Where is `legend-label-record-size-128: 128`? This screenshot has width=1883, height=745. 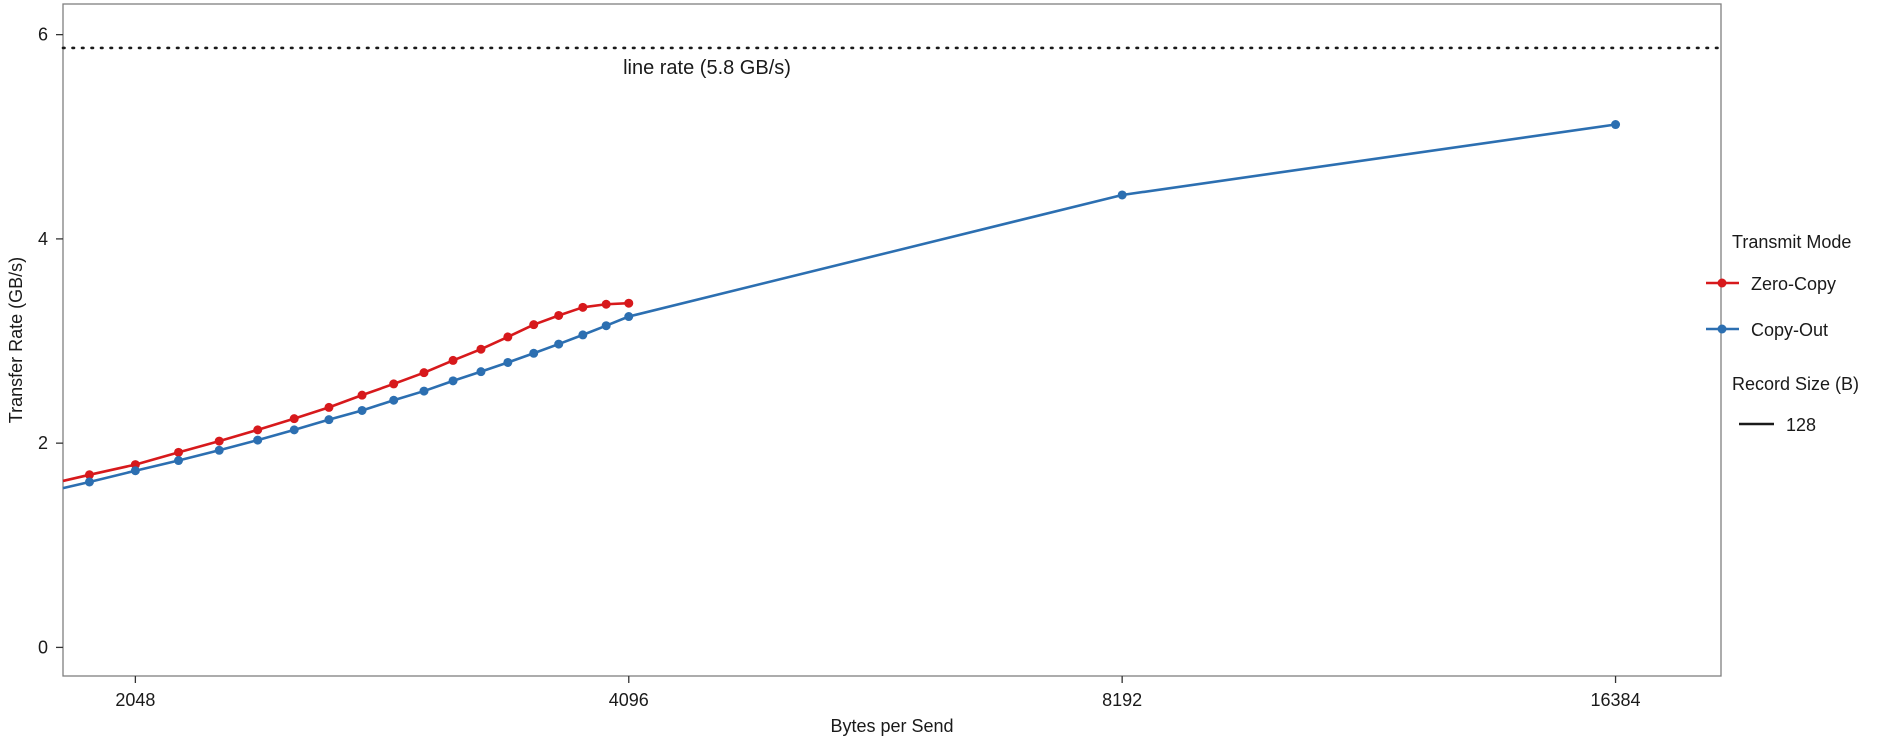 legend-label-record-size-128: 128 is located at coordinates (1801, 425).